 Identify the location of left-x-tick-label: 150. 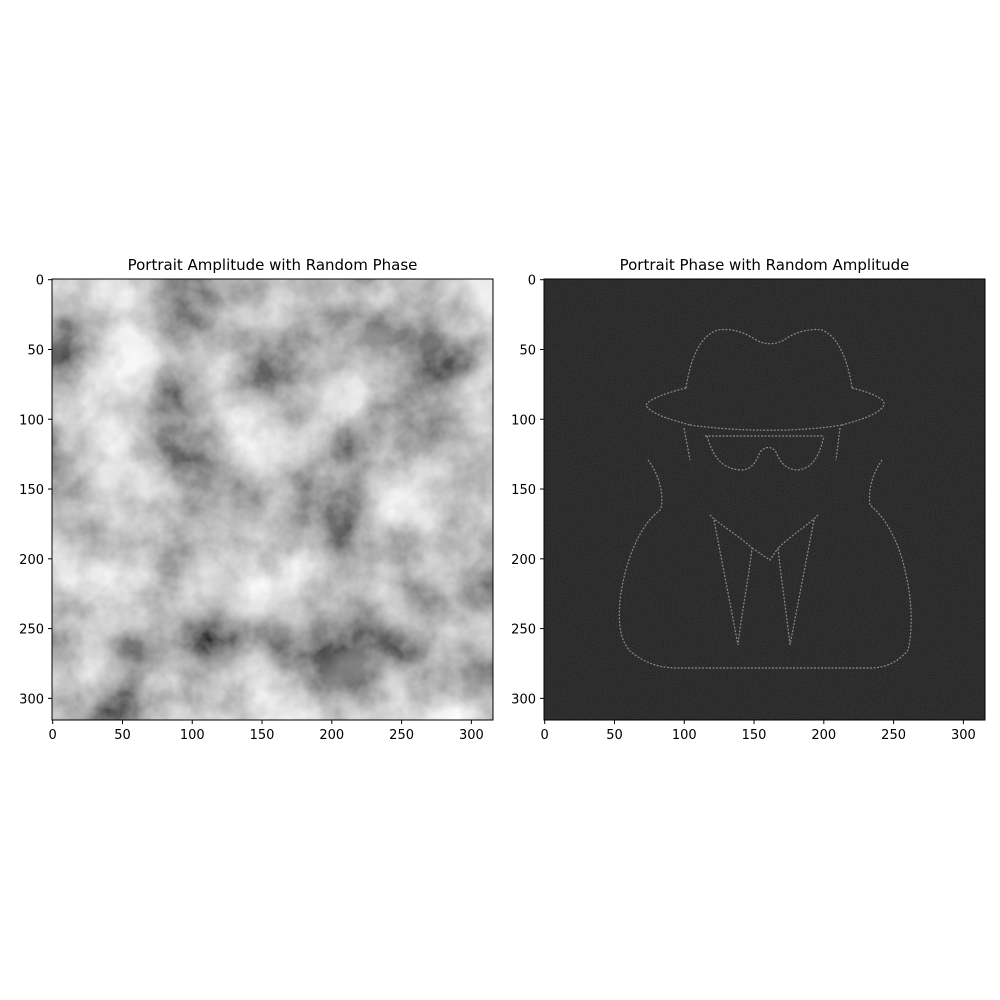
(262, 735).